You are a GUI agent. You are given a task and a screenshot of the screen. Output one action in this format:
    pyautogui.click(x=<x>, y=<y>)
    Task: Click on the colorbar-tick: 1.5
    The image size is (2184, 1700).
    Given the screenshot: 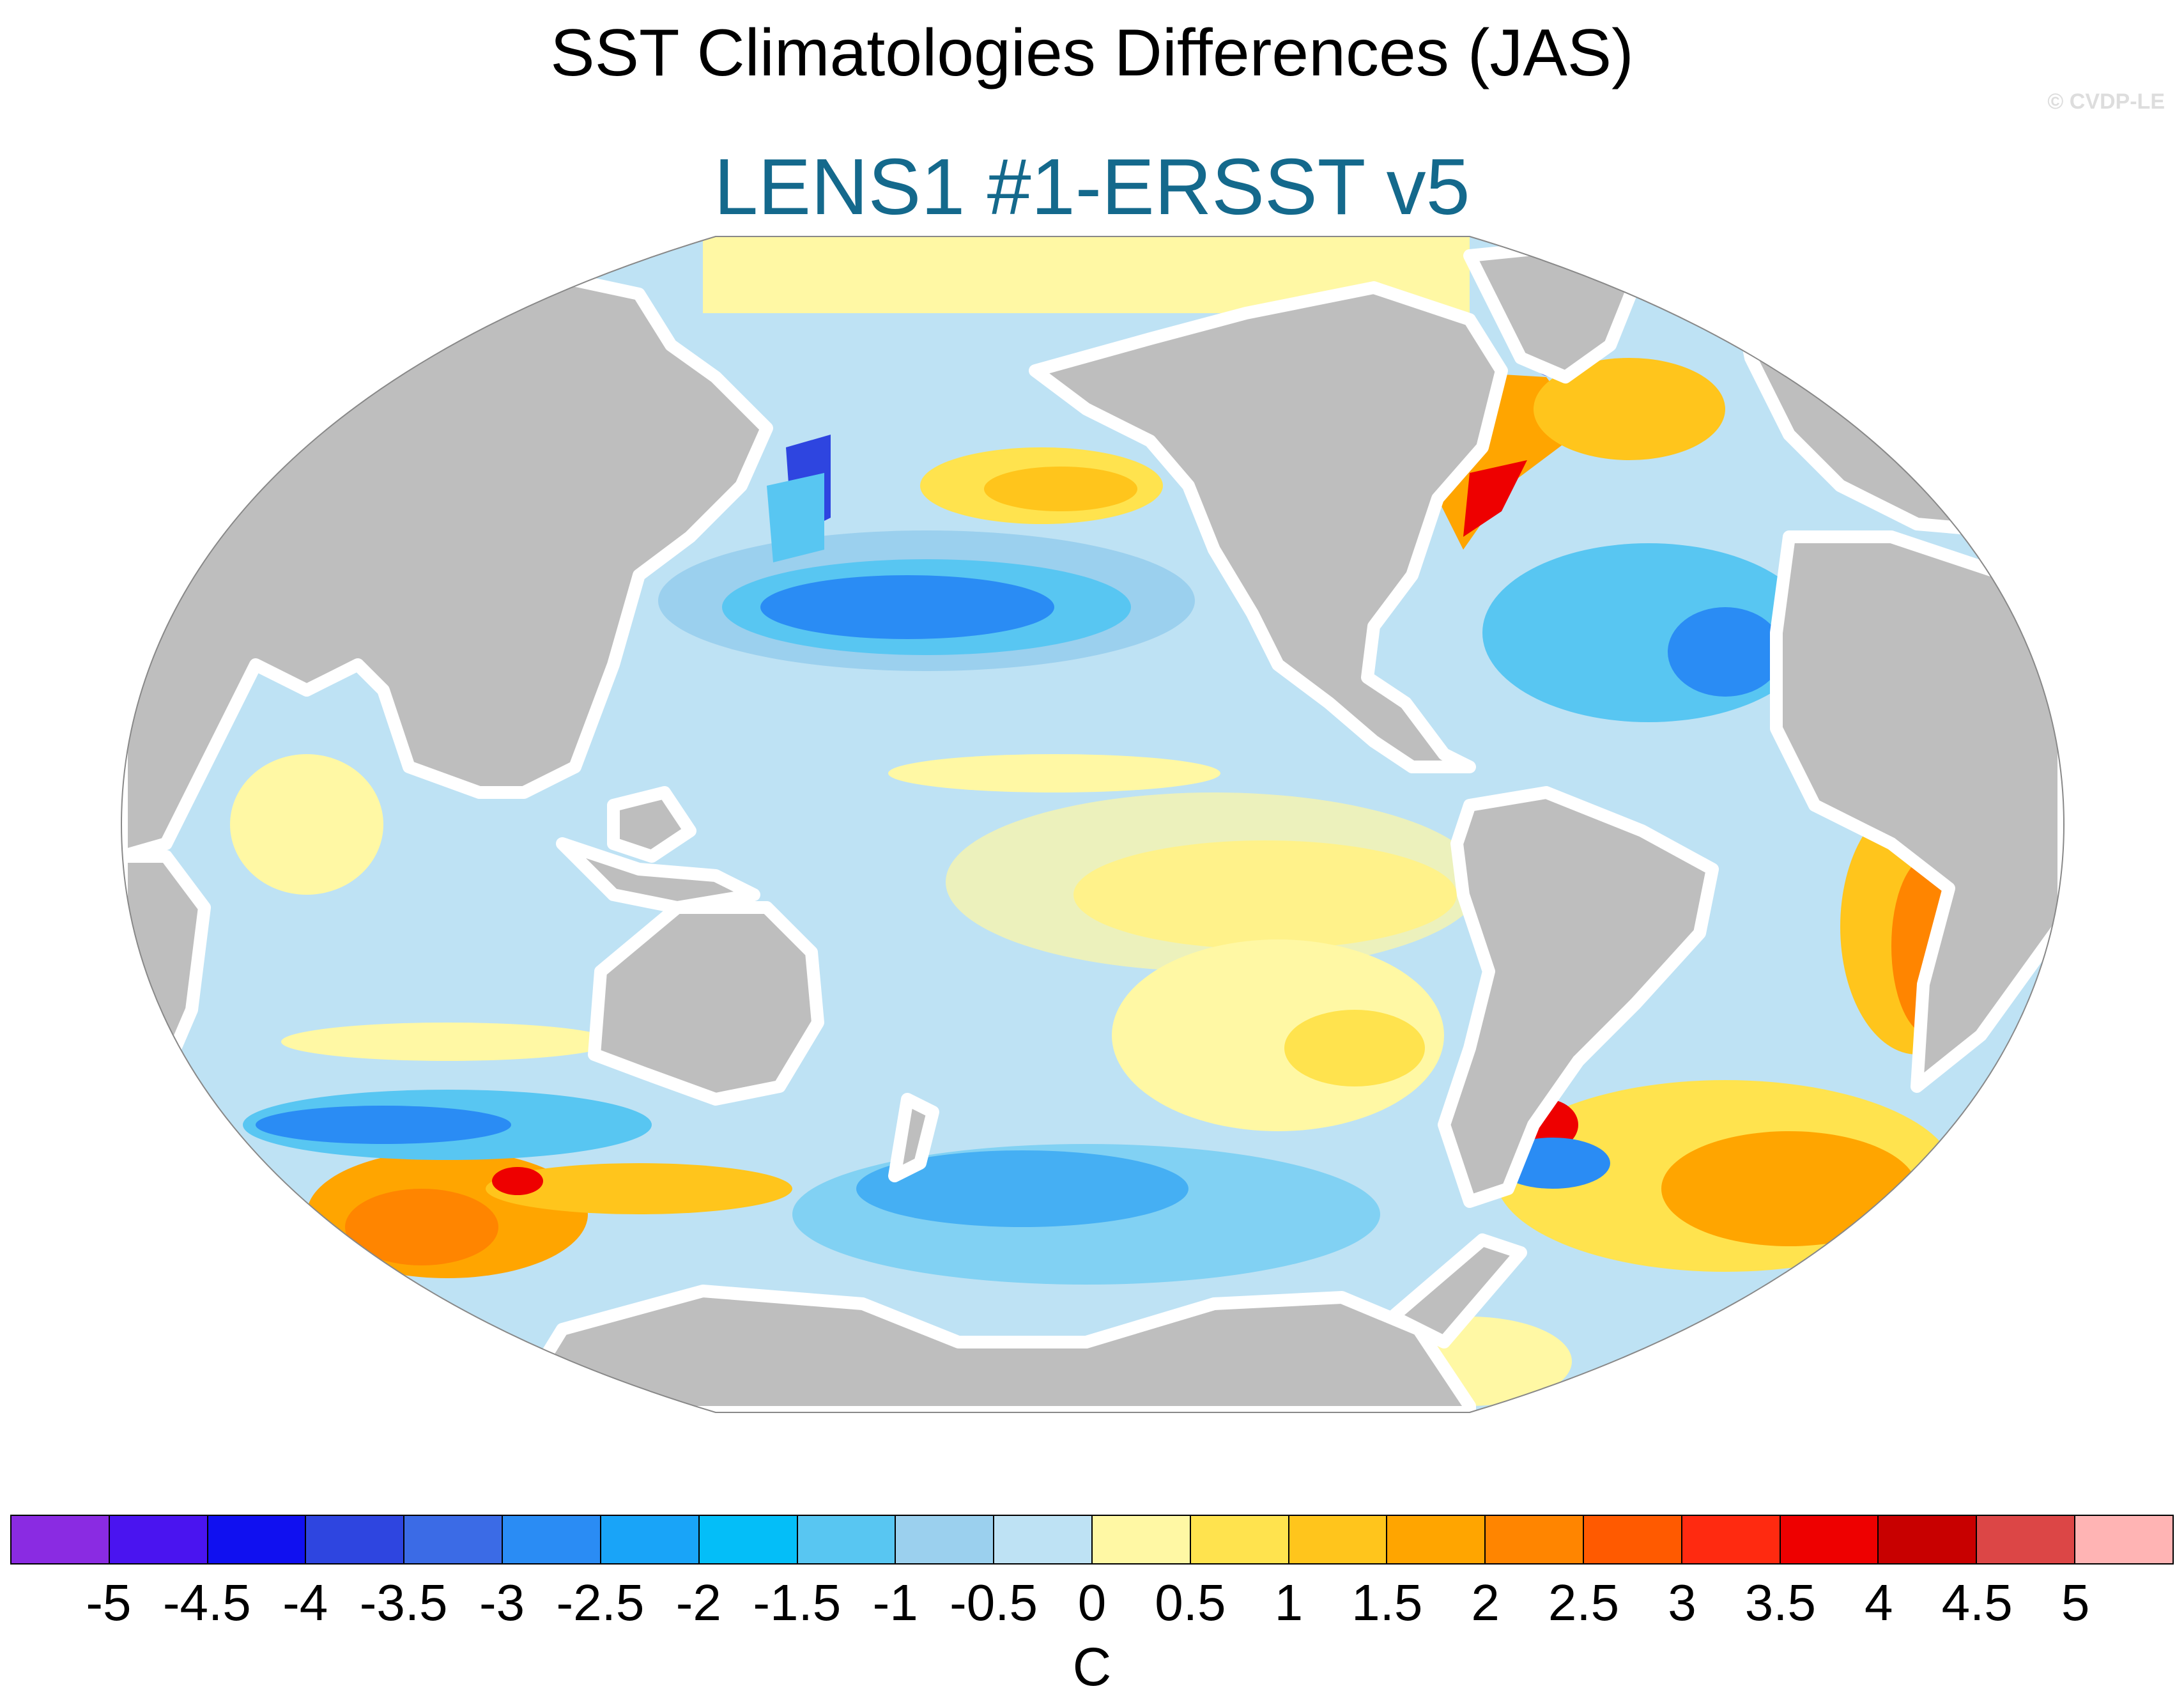 What is the action you would take?
    pyautogui.click(x=1387, y=1602)
    